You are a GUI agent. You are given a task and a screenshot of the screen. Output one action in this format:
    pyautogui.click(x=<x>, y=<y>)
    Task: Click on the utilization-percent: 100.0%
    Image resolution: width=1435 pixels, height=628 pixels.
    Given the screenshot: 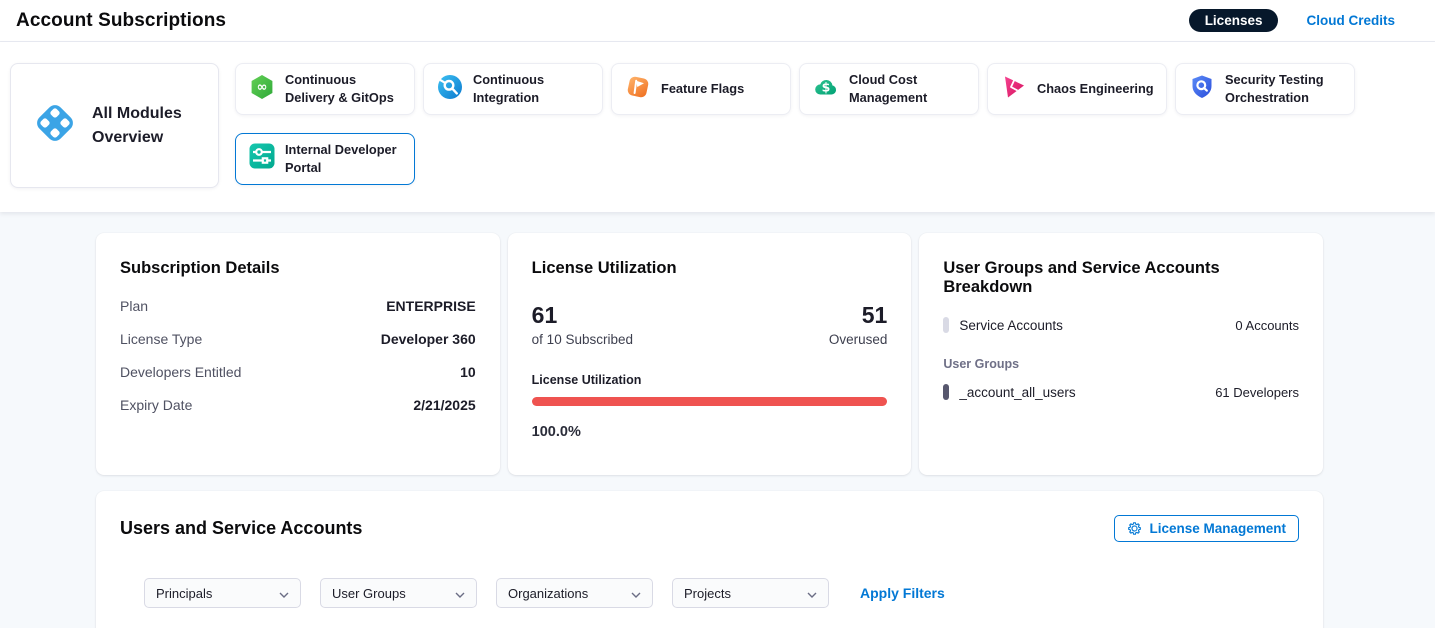 What is the action you would take?
    pyautogui.click(x=556, y=432)
    